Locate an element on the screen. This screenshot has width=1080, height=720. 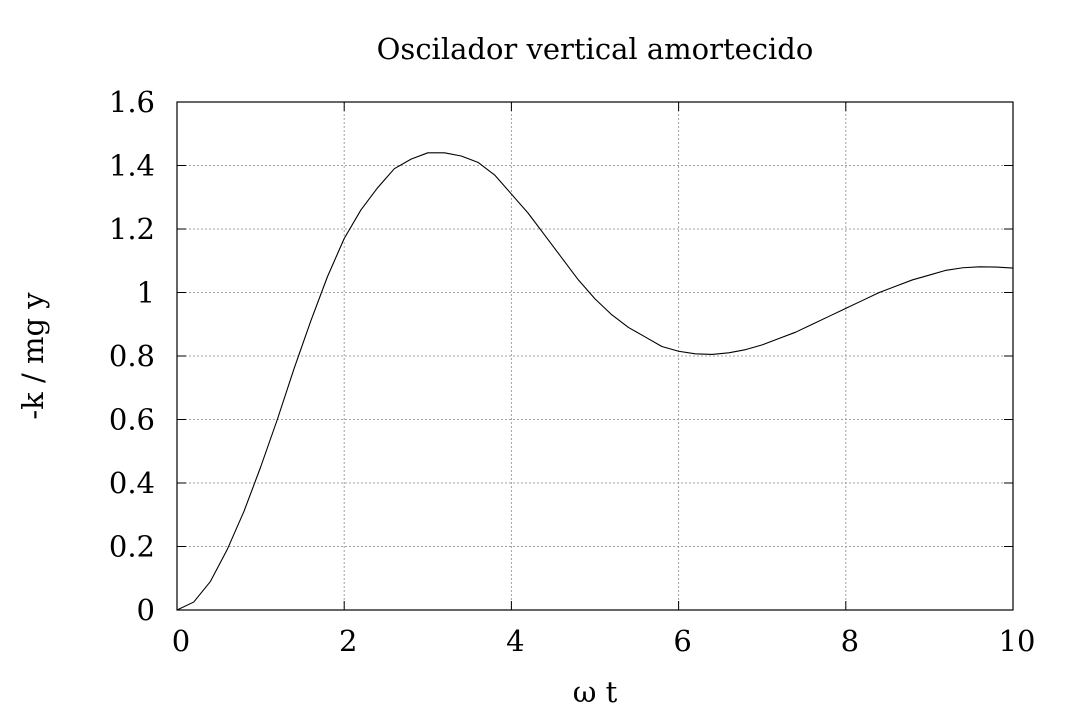
x-tick-label: 4 is located at coordinates (515, 641).